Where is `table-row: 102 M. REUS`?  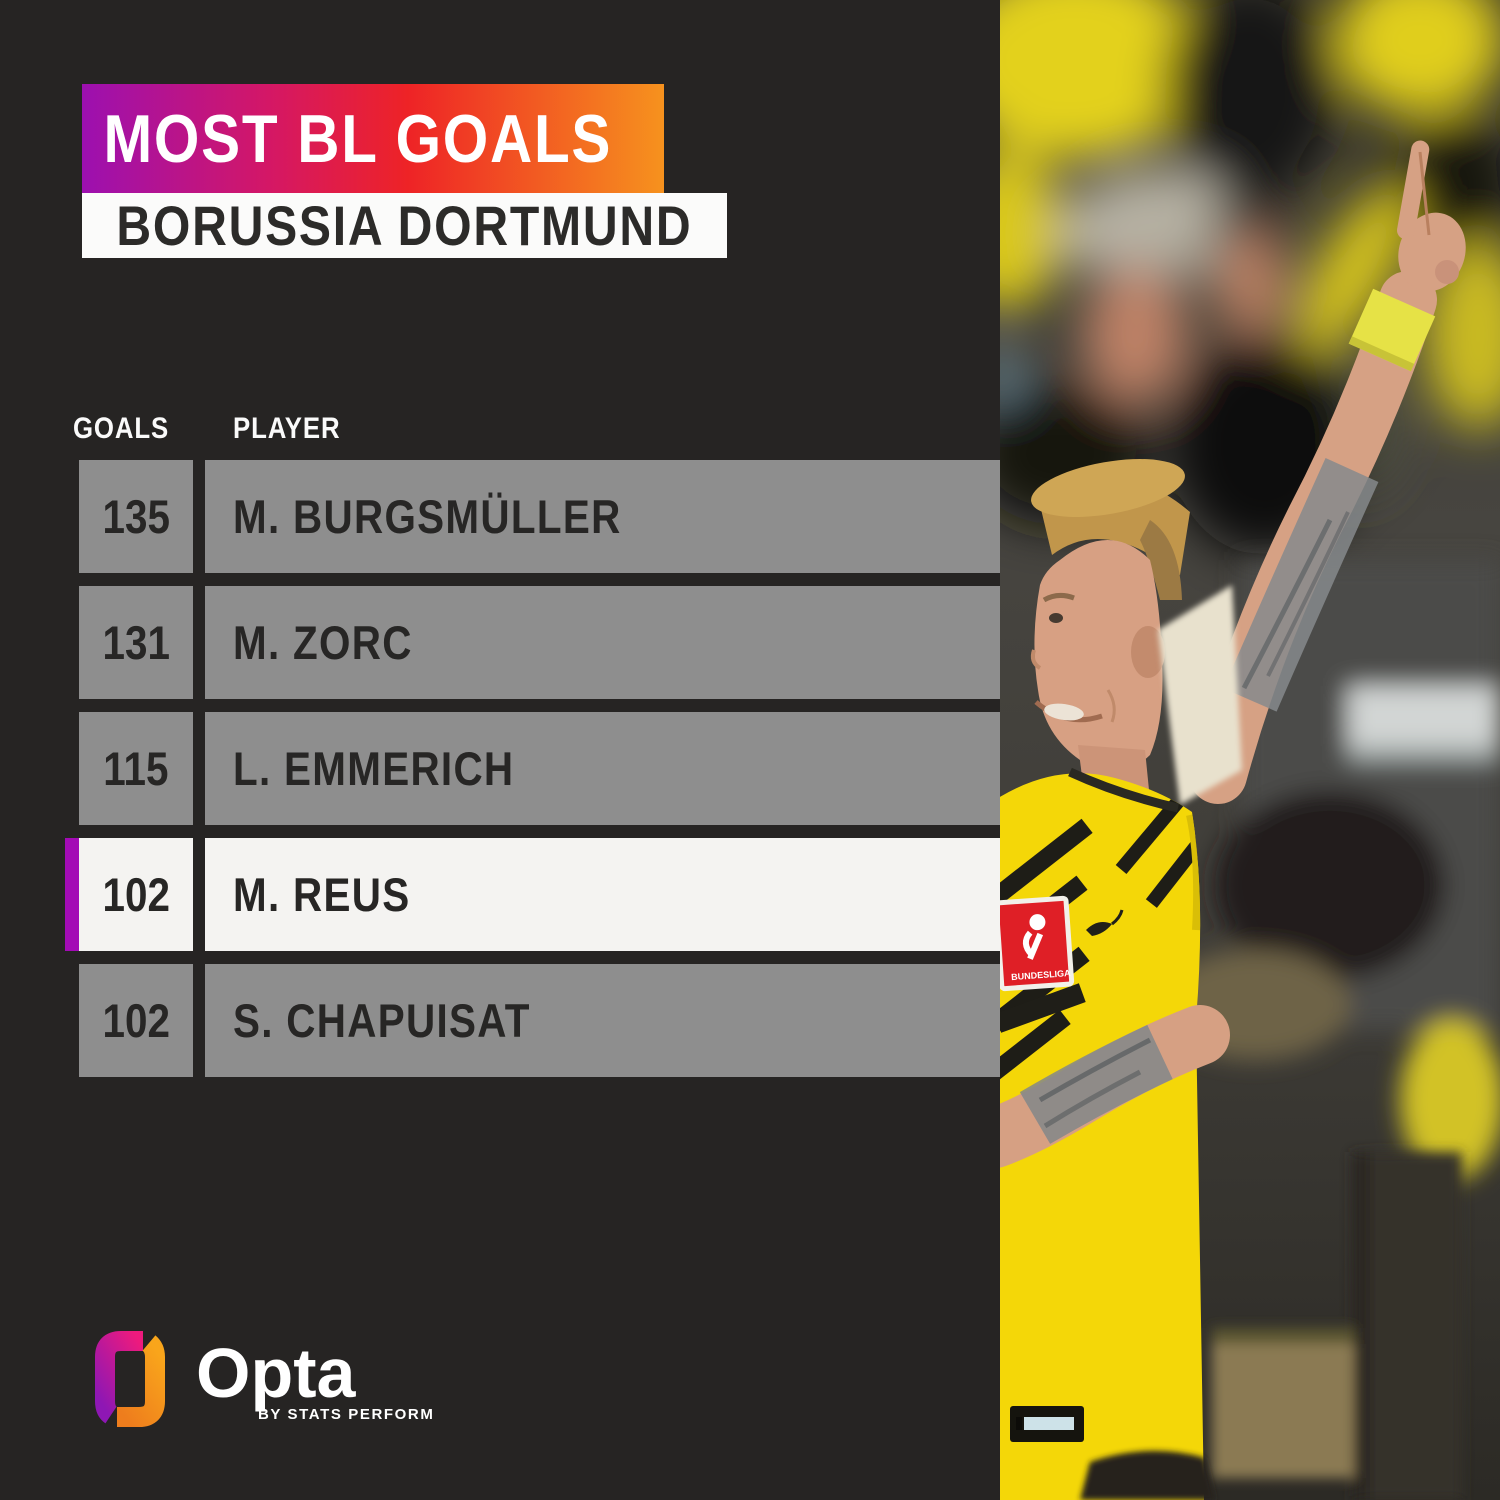
table-row: 102 M. REUS is located at coordinates (532, 894).